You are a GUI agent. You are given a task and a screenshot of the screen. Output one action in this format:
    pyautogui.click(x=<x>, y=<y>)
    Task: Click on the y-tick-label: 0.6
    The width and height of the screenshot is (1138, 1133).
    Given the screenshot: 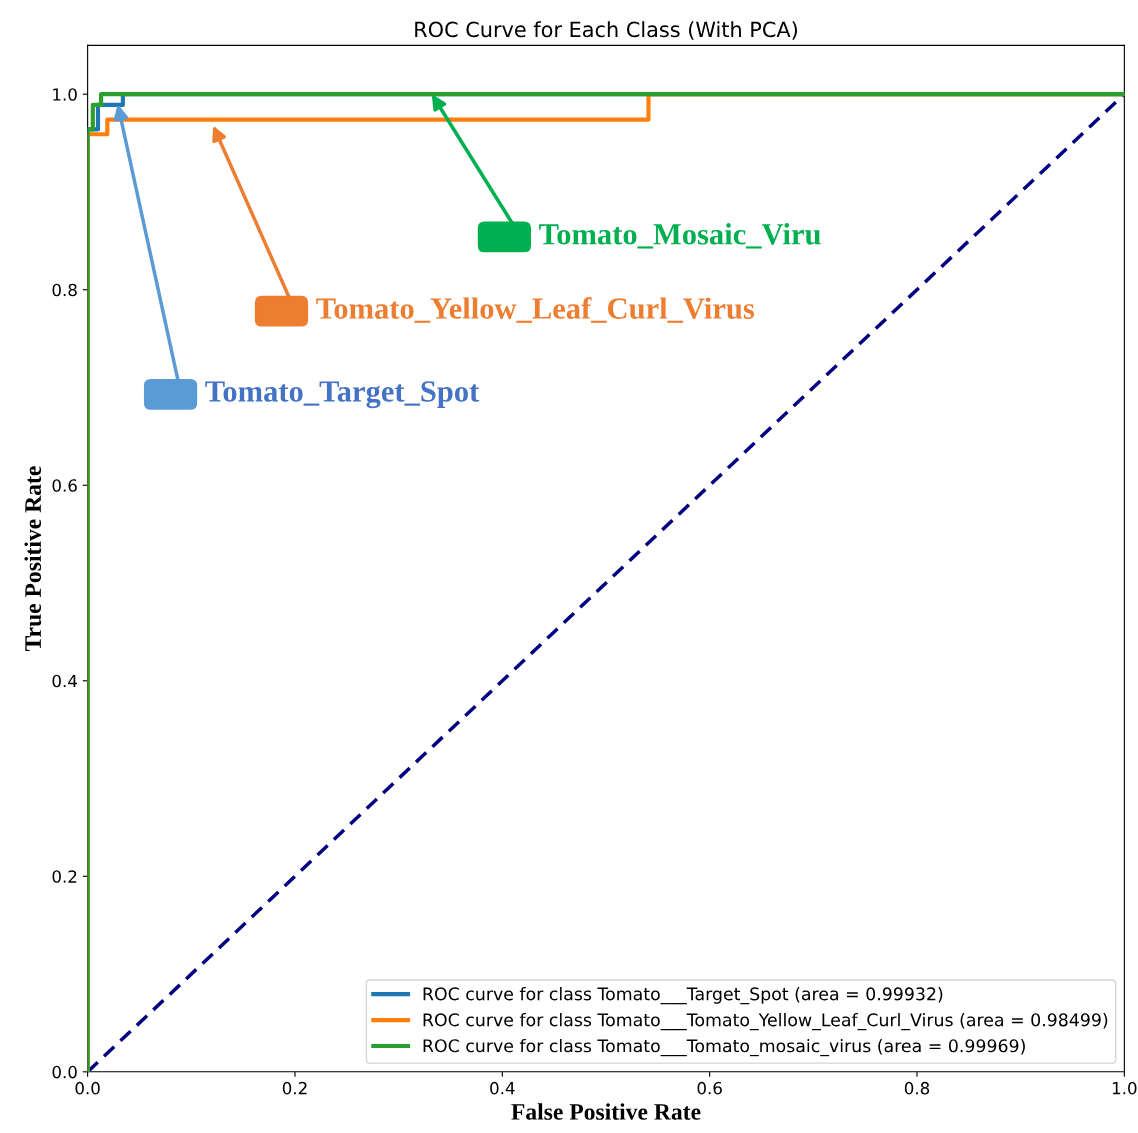 What is the action you would take?
    pyautogui.click(x=64, y=485)
    